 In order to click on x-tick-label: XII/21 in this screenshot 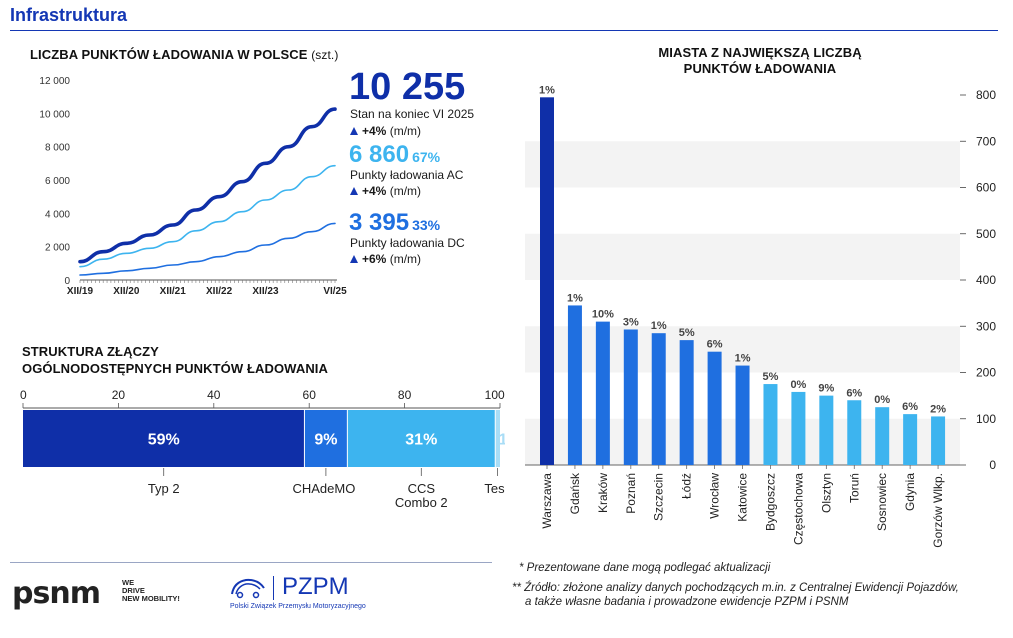, I will do `click(173, 291)`.